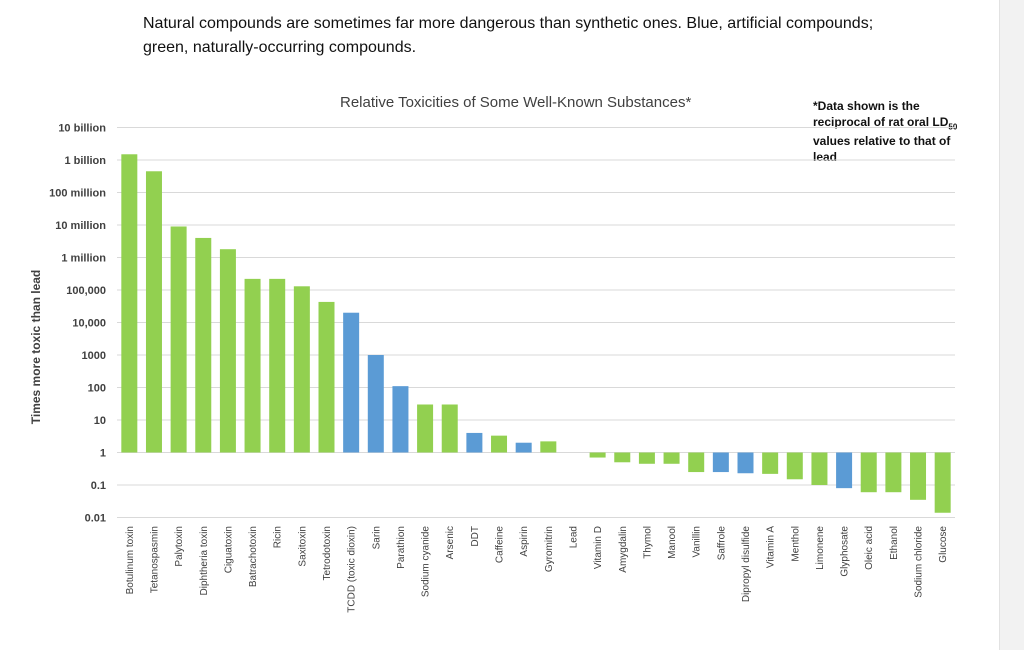 The height and width of the screenshot is (650, 1024). I want to click on bar-manool, so click(671, 458).